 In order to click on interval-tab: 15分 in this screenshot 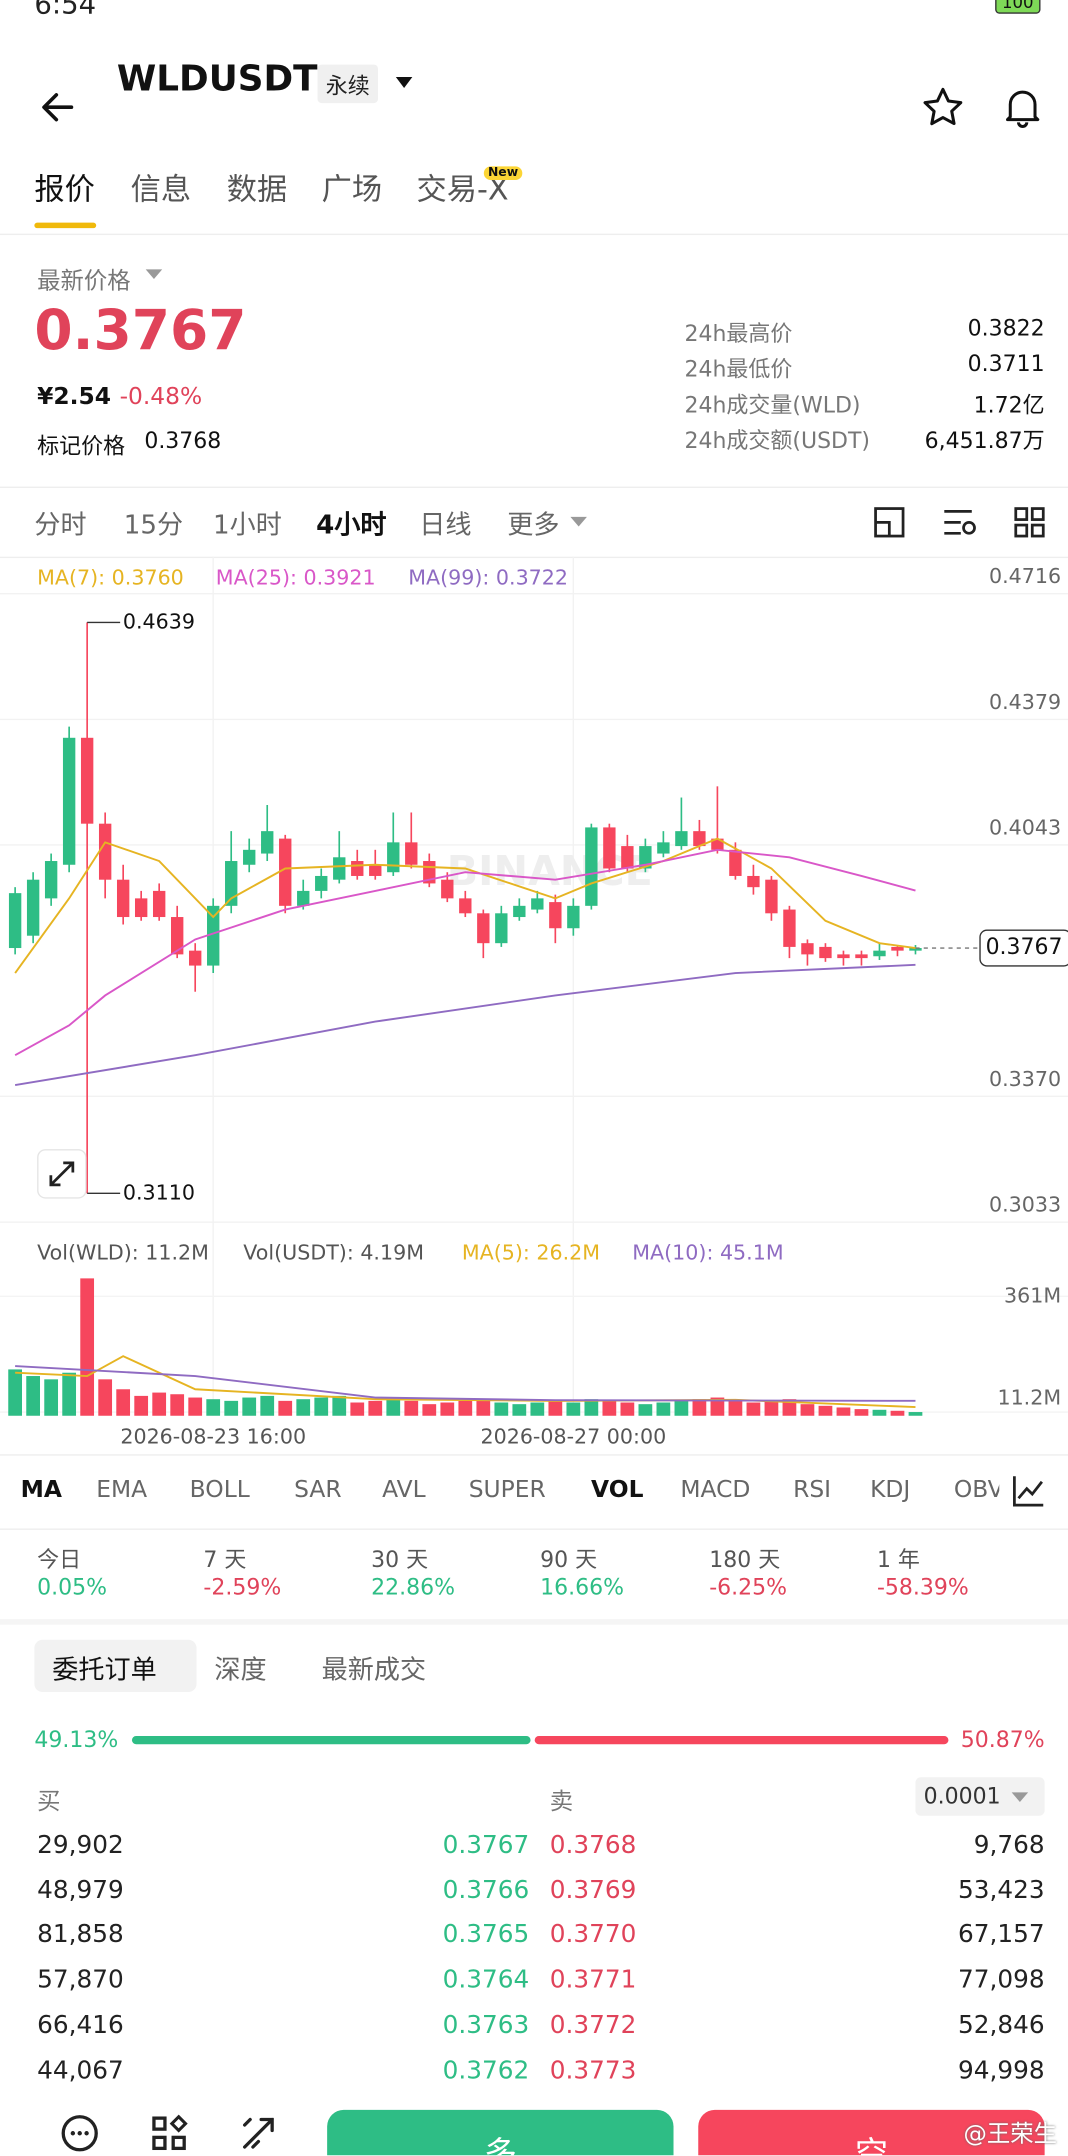, I will do `click(153, 525)`.